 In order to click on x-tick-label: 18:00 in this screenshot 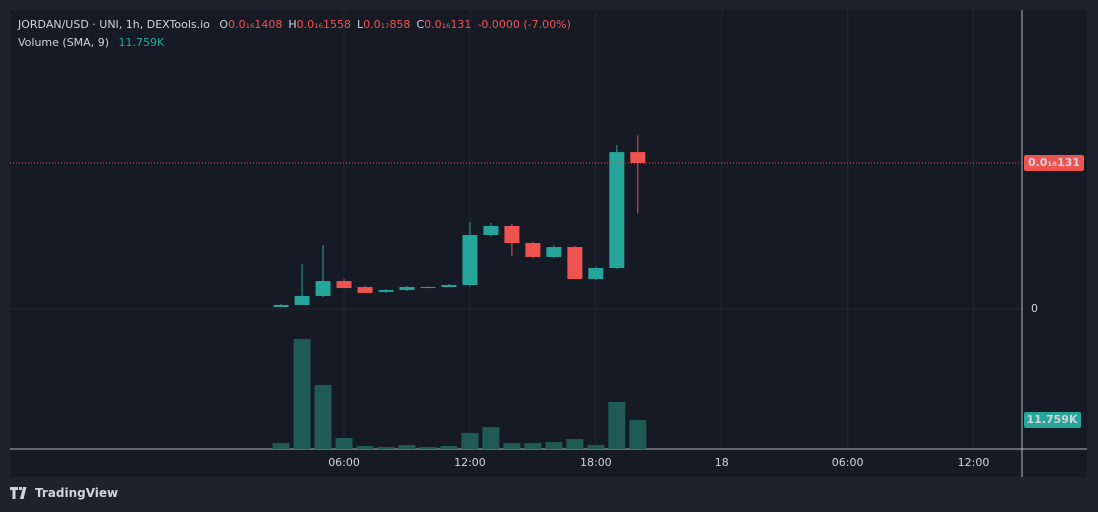, I will do `click(596, 462)`.